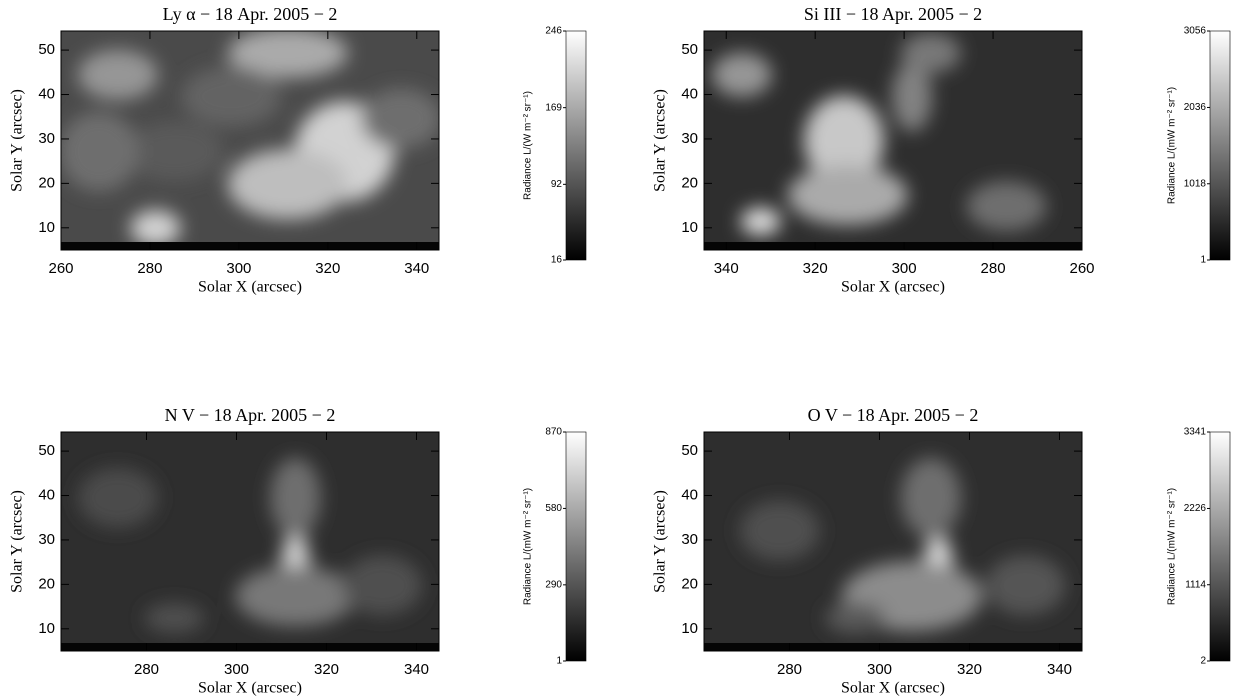 The height and width of the screenshot is (700, 1234). What do you see at coordinates (1195, 31) in the screenshot?
I see `colorbar-tick-label: 3056` at bounding box center [1195, 31].